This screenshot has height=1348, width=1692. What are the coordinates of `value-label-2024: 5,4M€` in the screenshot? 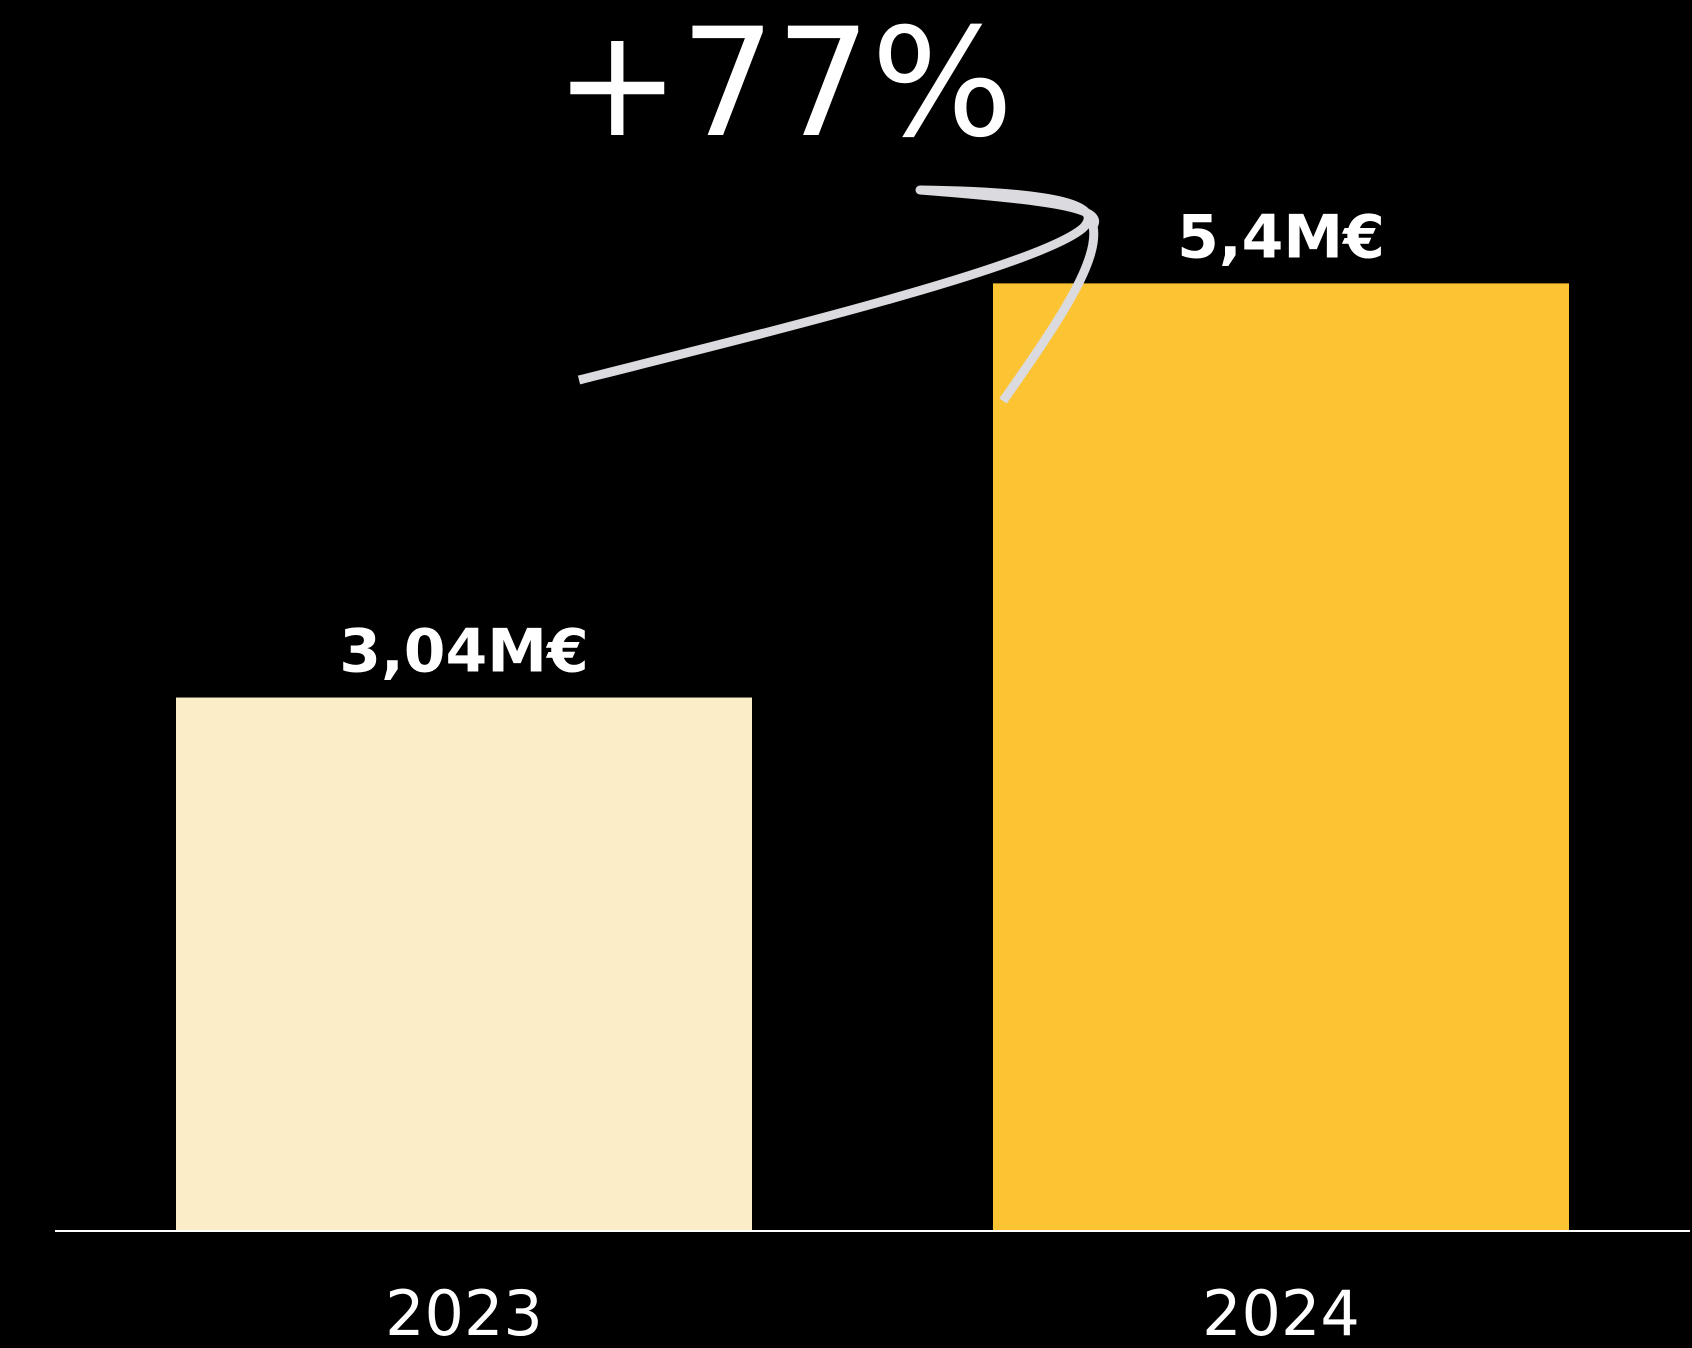 It's located at (1281, 237).